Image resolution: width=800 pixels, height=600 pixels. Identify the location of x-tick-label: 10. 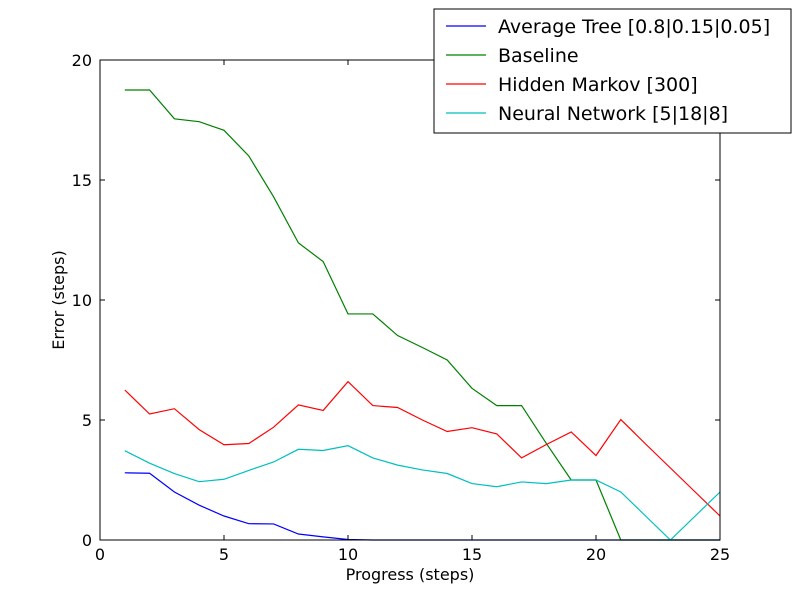
(348, 554).